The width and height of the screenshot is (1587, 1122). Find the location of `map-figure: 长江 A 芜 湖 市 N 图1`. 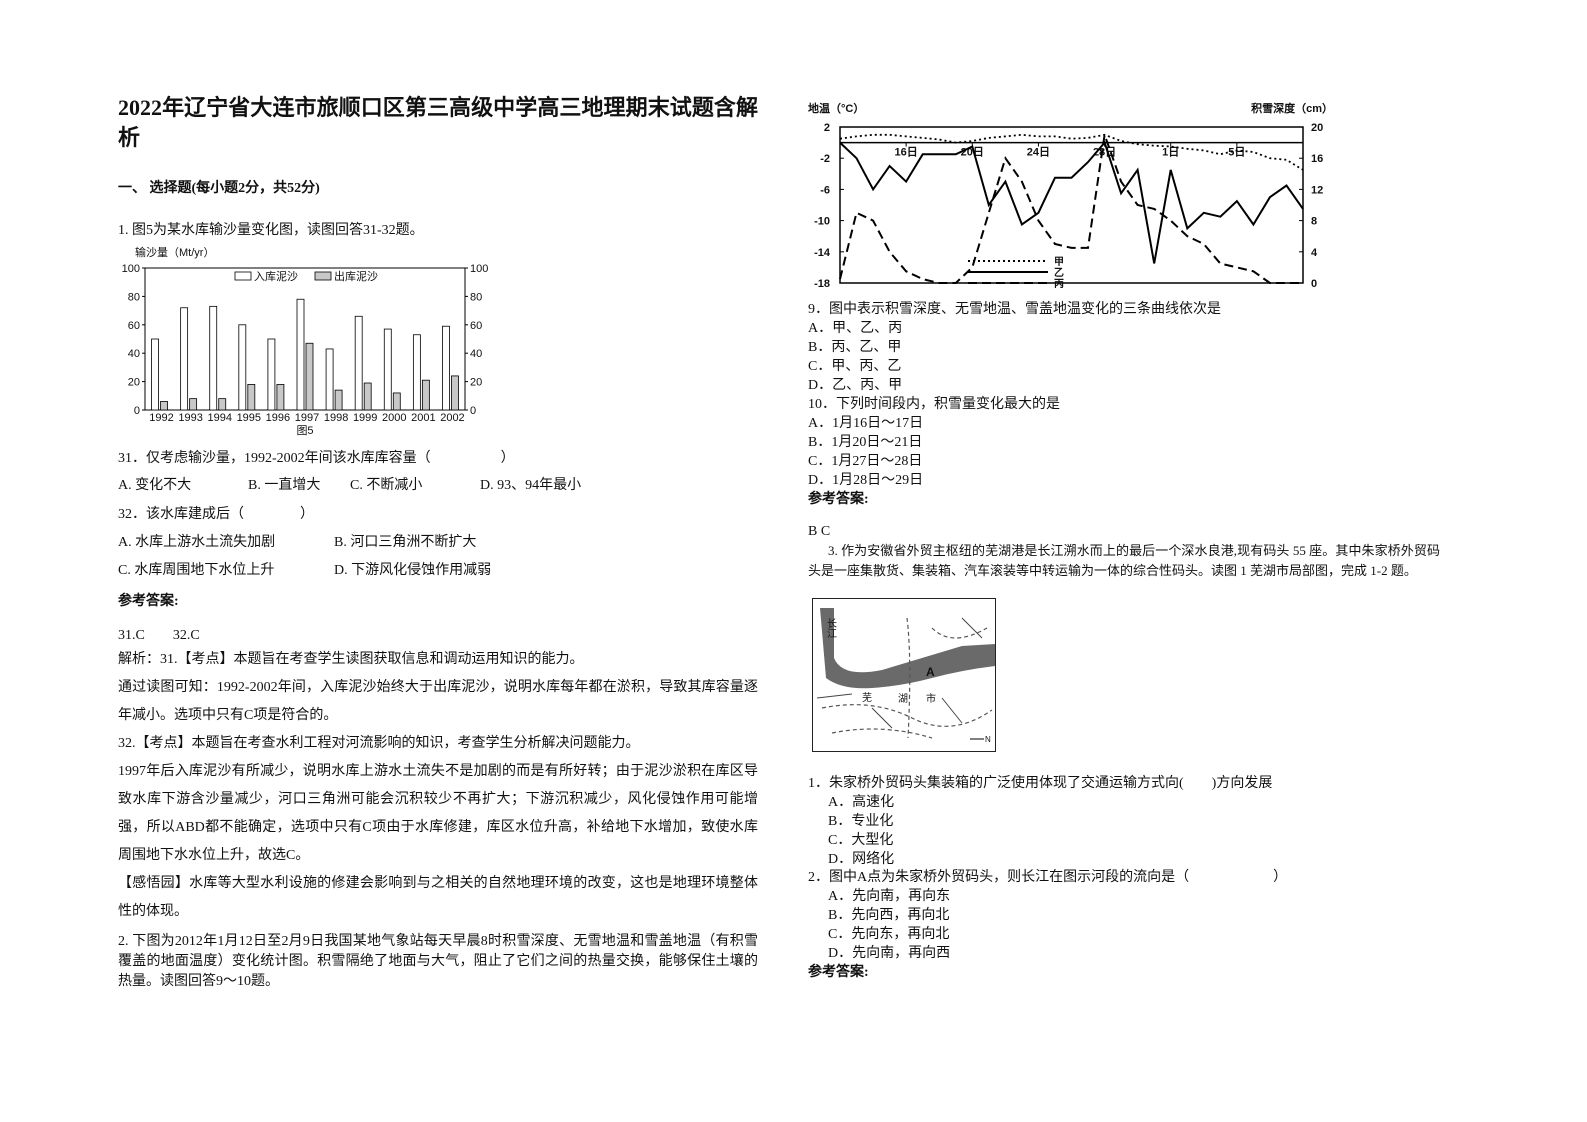

map-figure: 长江 A 芜 湖 市 N 图1 is located at coordinates (904, 675).